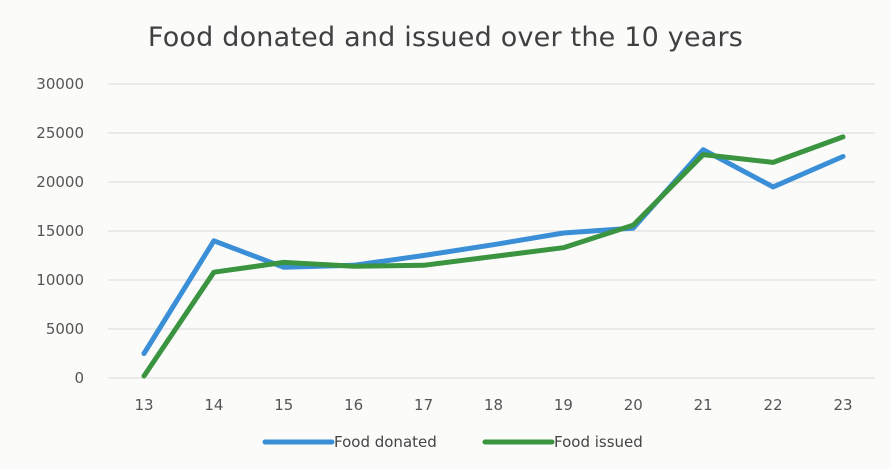  I want to click on y-tick-label-15000: 15000, so click(60, 231).